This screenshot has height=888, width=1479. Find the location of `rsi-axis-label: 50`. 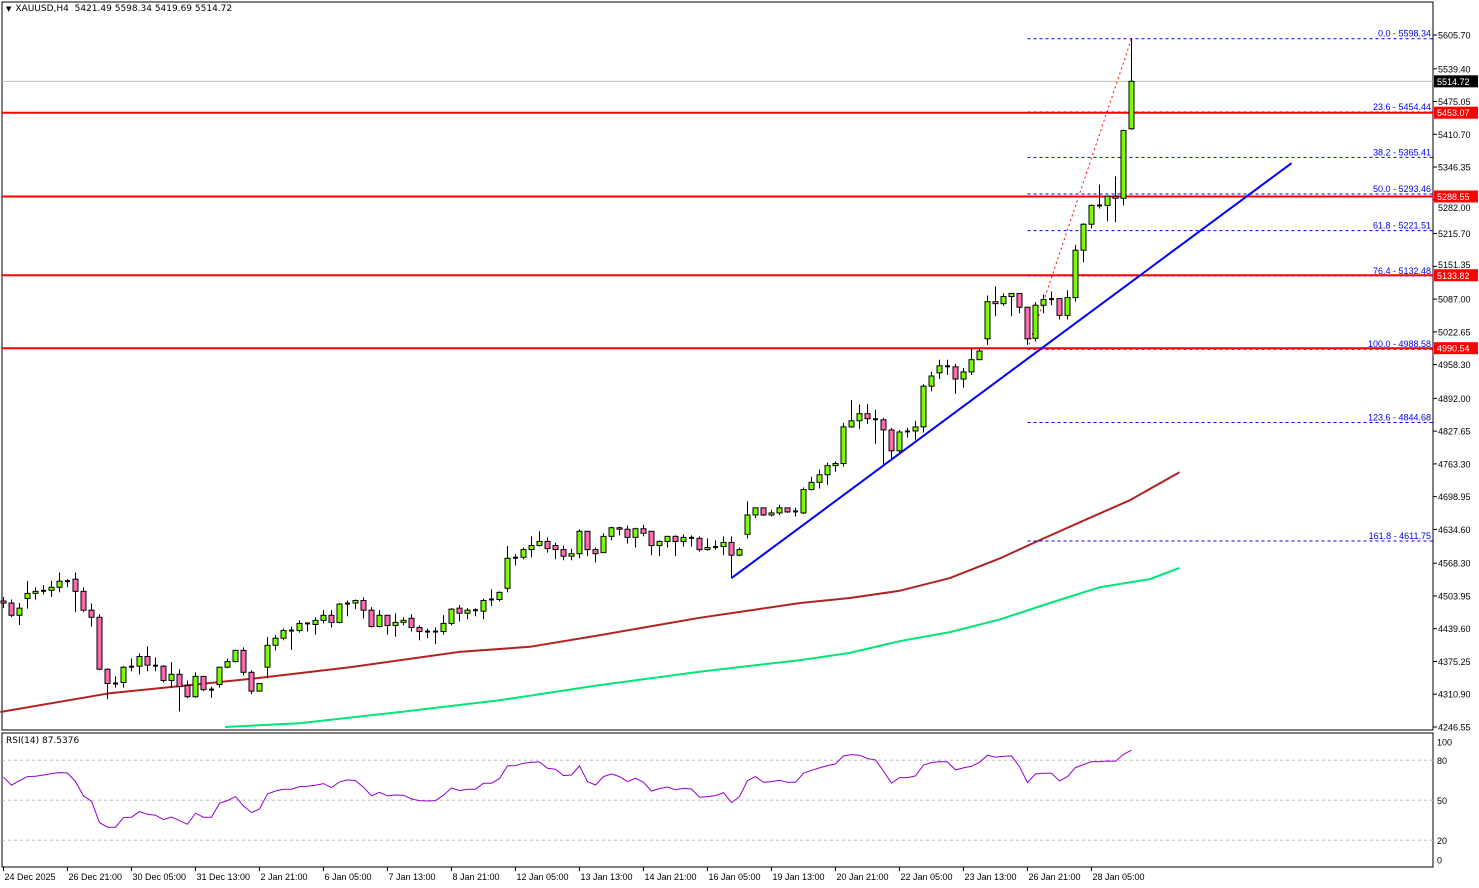

rsi-axis-label: 50 is located at coordinates (1442, 801).